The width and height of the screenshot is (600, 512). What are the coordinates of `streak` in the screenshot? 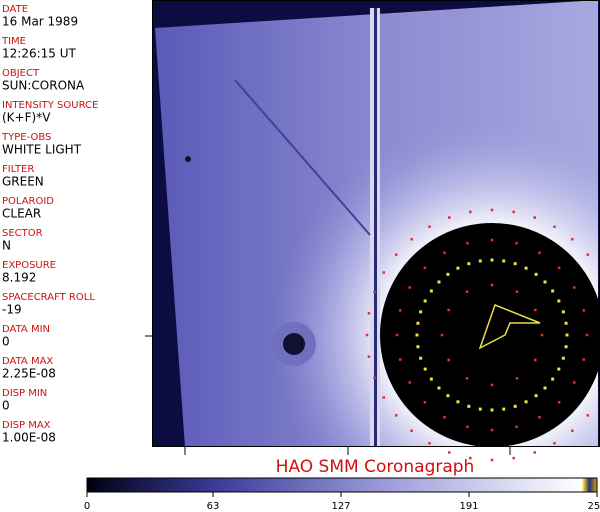 It's located at (302, 157).